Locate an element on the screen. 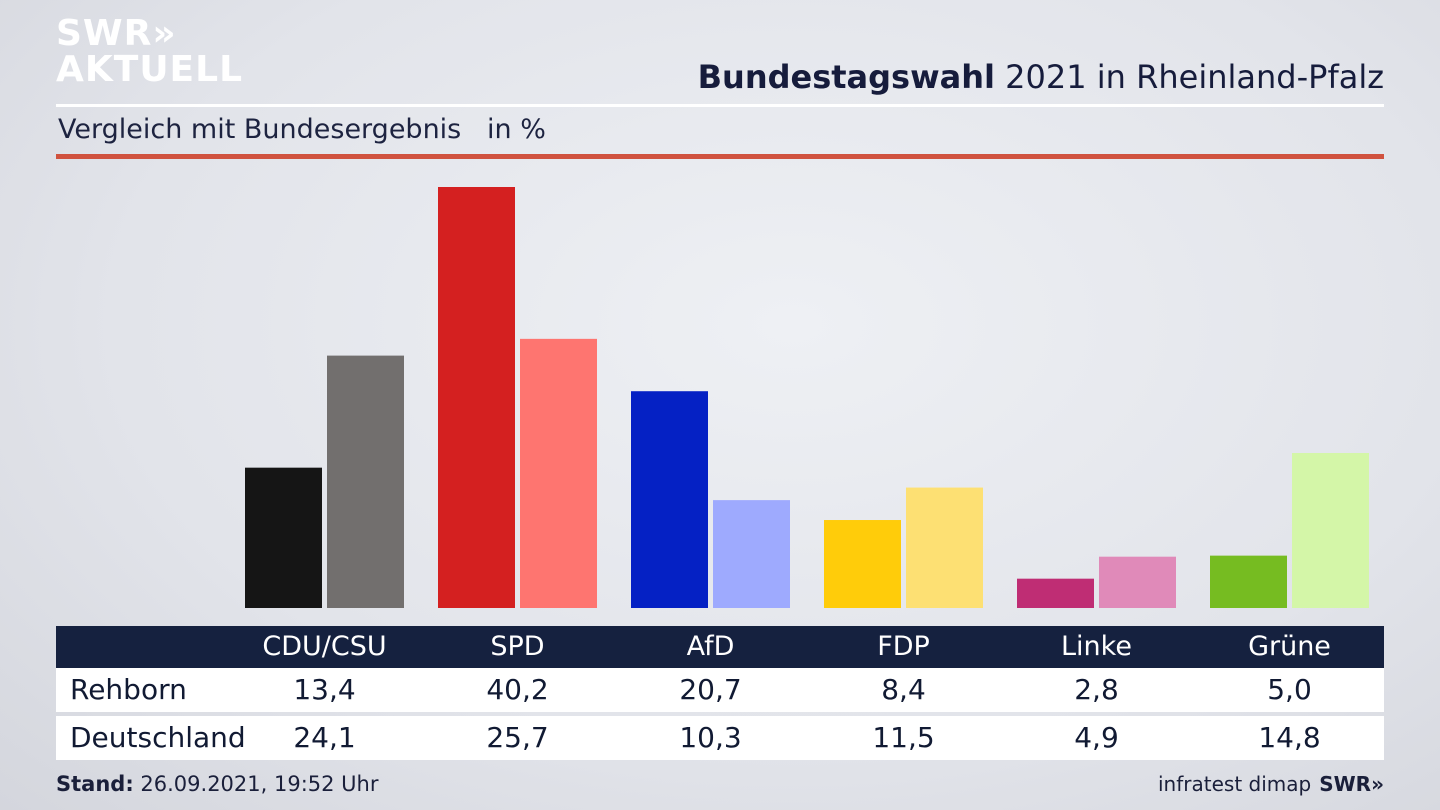  subtitle-divider is located at coordinates (720, 156).